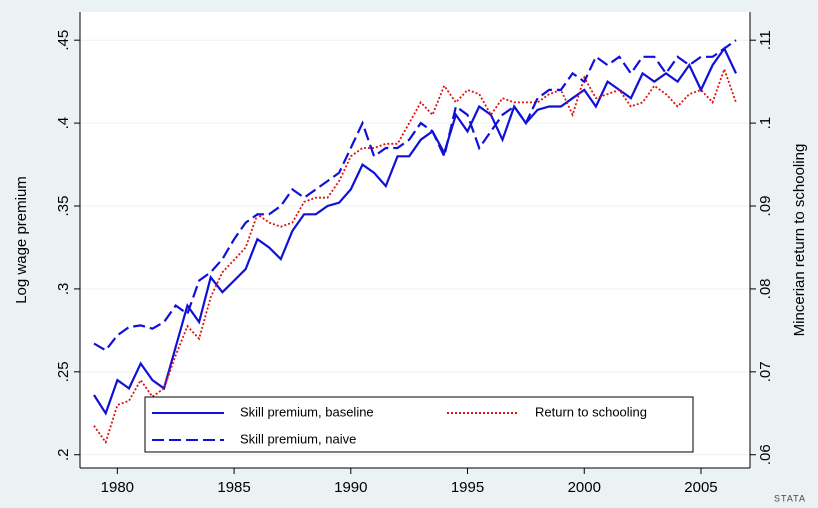 This screenshot has height=508, width=818. I want to click on y2-tick-label: .08, so click(765, 288).